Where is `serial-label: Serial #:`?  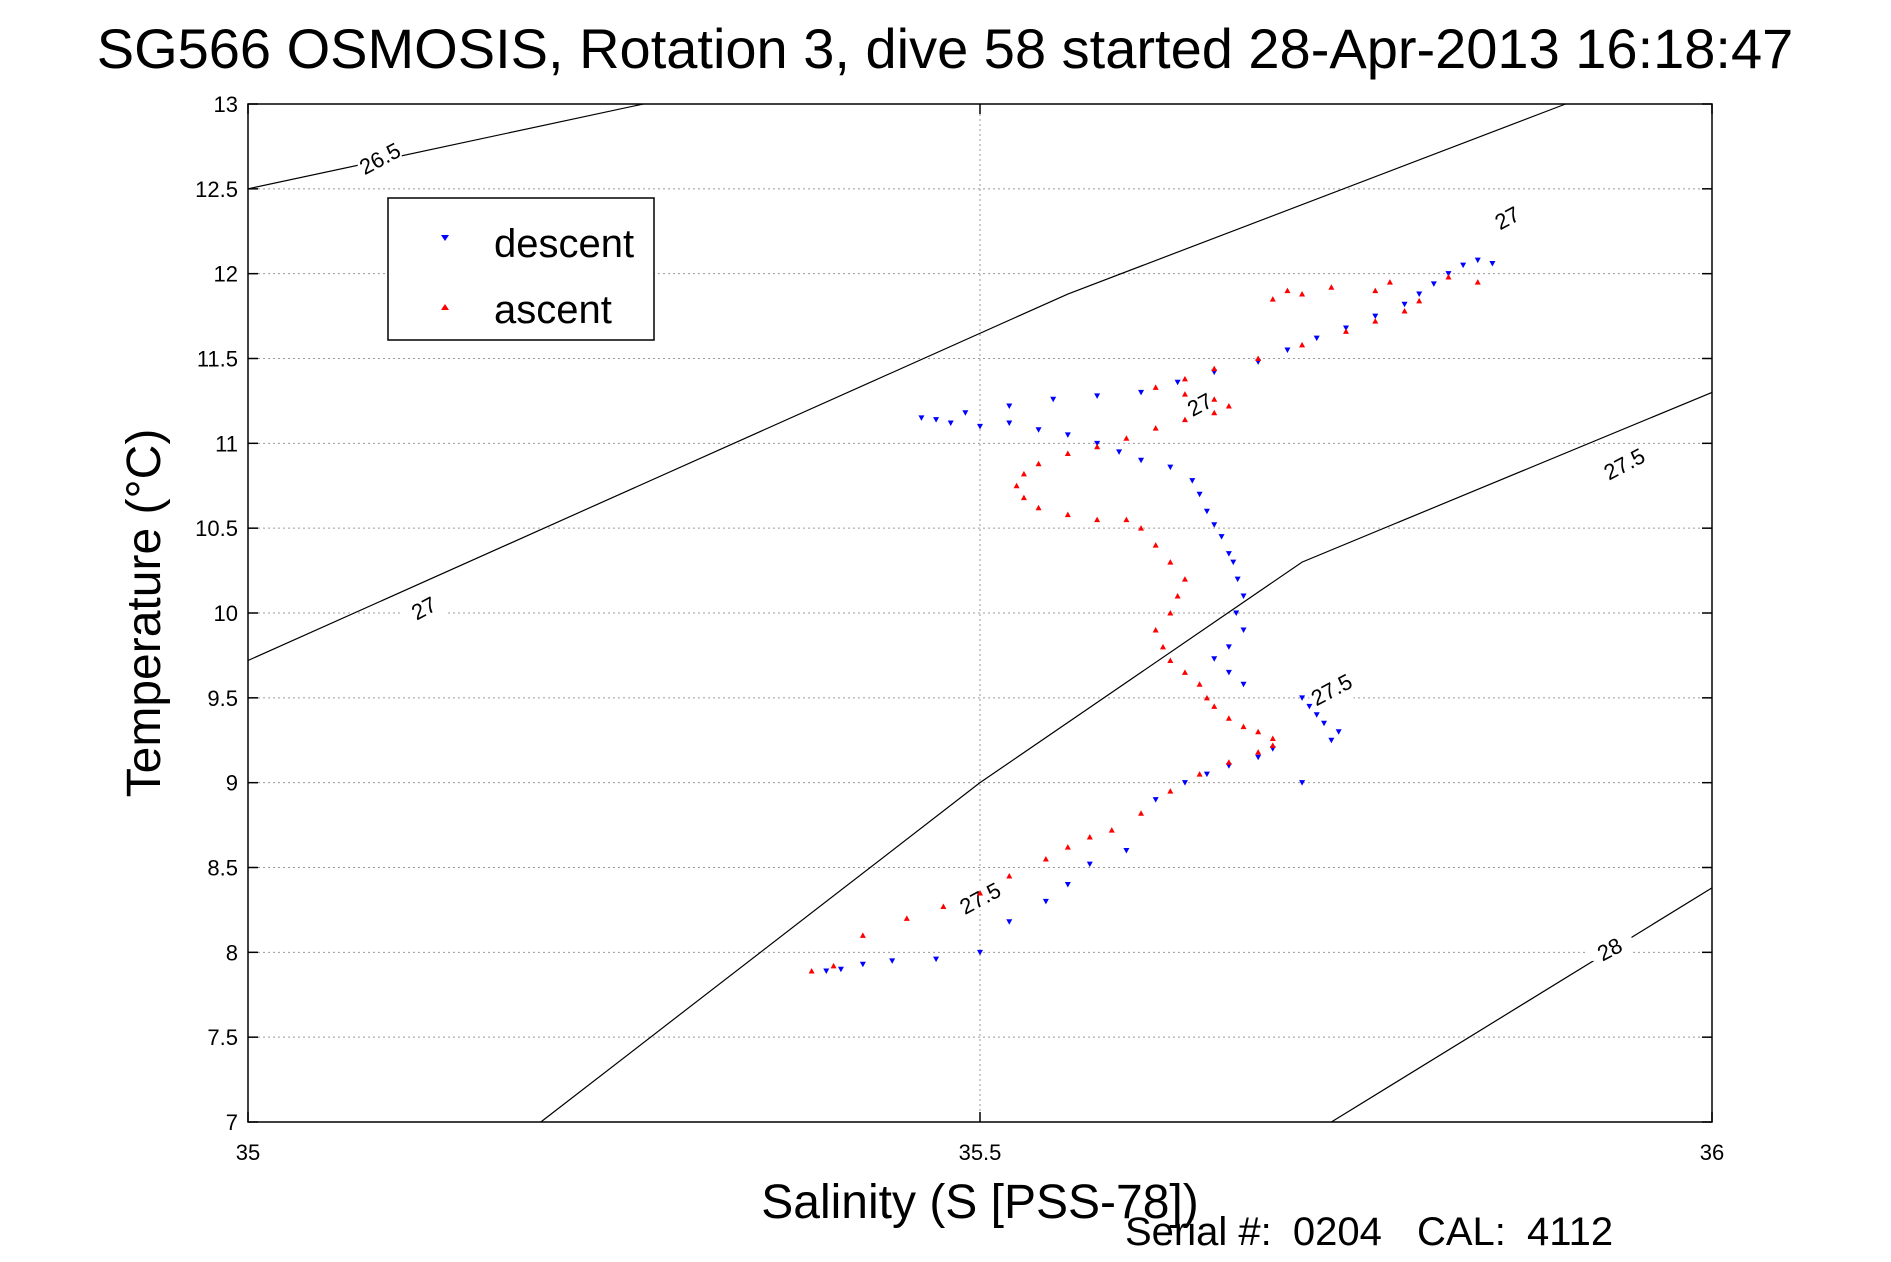 serial-label: Serial #: is located at coordinates (1198, 1232).